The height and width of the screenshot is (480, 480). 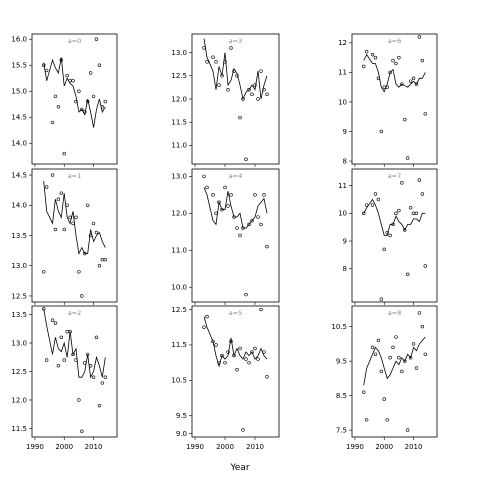 What do you see at coordinates (225, 100) in the screenshot?
I see `panel-a3: a=3 11.0 11.5 12.0 12.5 13.0` at bounding box center [225, 100].